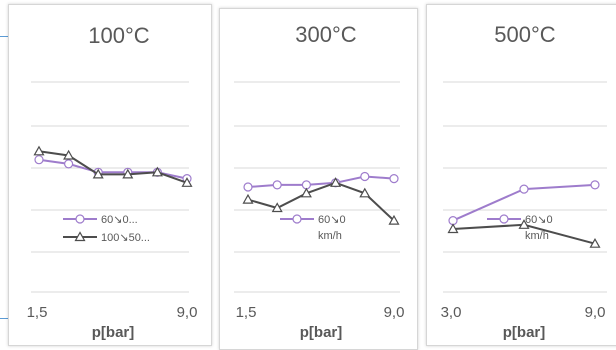 Image resolution: width=616 pixels, height=350 pixels. Describe the element at coordinates (4, 36) in the screenshot. I see `left-edge-line-top` at that location.